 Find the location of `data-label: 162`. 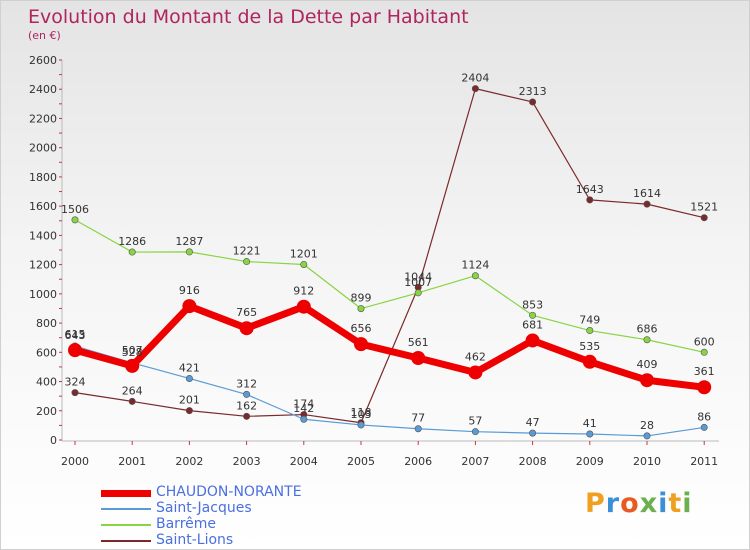

data-label: 162 is located at coordinates (246, 405).